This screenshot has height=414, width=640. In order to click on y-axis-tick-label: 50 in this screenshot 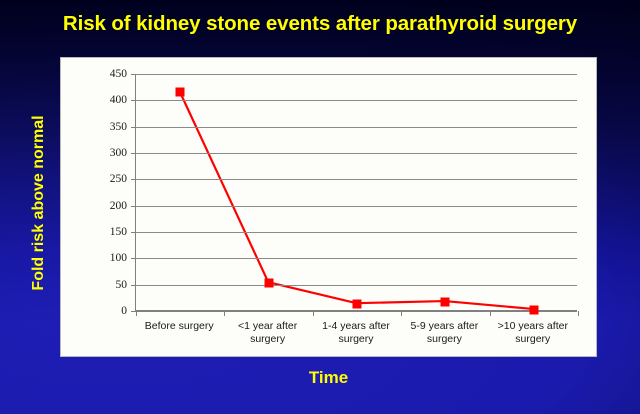, I will do `click(121, 284)`.